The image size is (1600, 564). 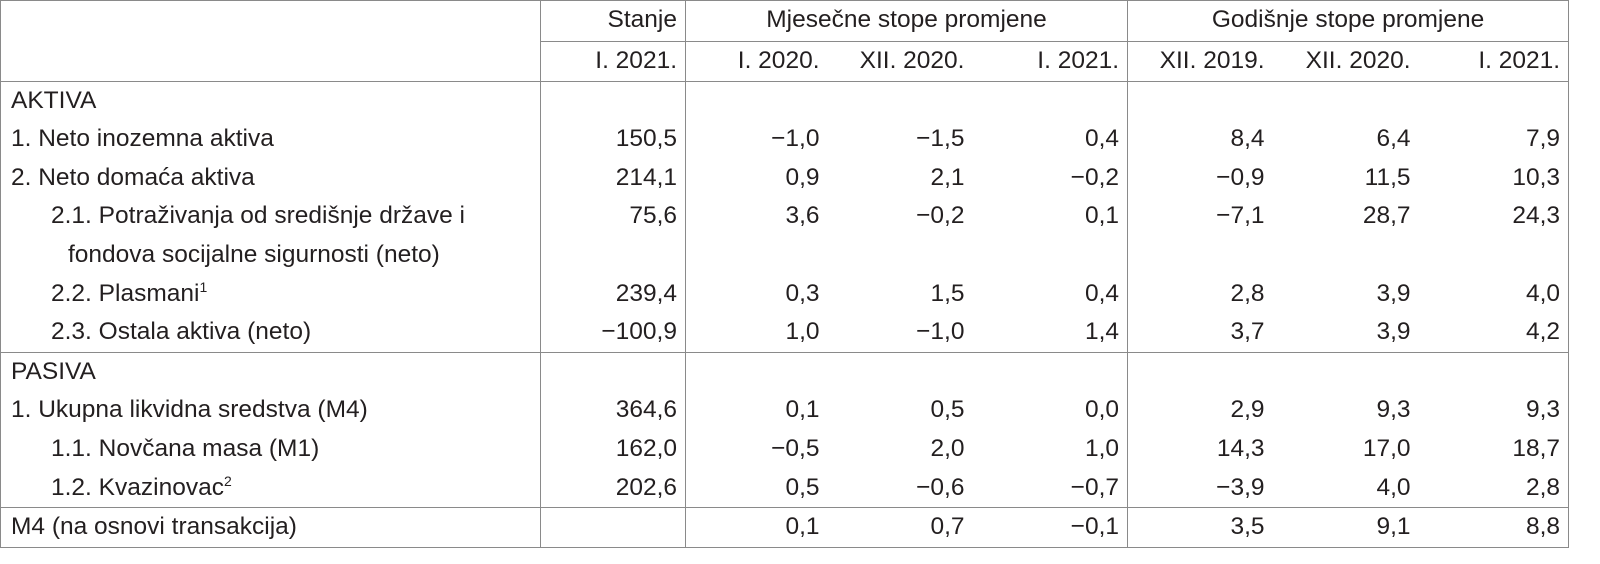 What do you see at coordinates (1247, 332) in the screenshot?
I see `value-cell: 3,7` at bounding box center [1247, 332].